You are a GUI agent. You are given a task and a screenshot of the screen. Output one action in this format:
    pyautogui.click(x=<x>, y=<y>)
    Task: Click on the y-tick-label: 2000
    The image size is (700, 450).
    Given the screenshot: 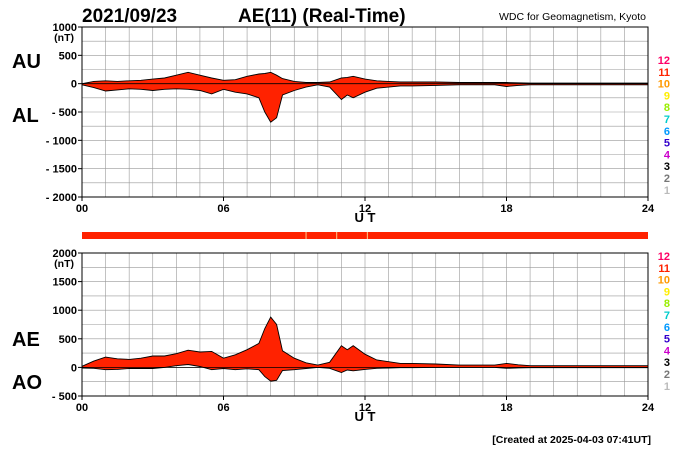 What is the action you would take?
    pyautogui.click(x=65, y=254)
    